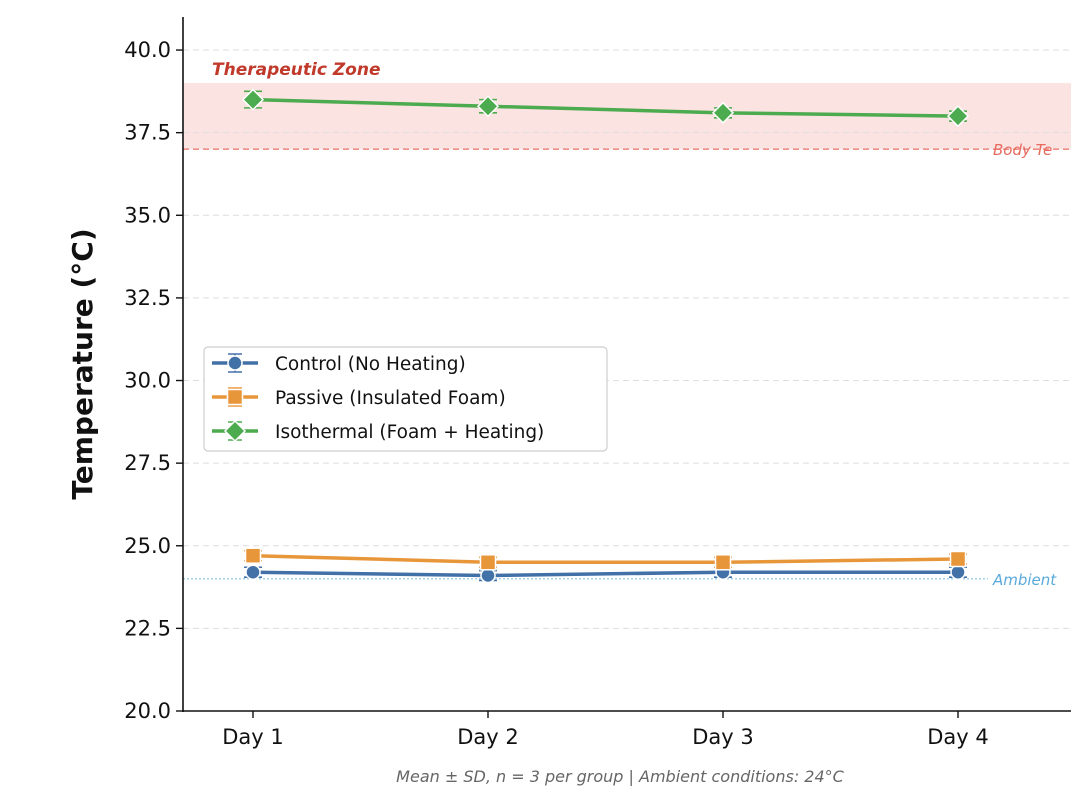 The height and width of the screenshot is (796, 1071). I want to click on y-tick-label: 25.0, so click(147, 546).